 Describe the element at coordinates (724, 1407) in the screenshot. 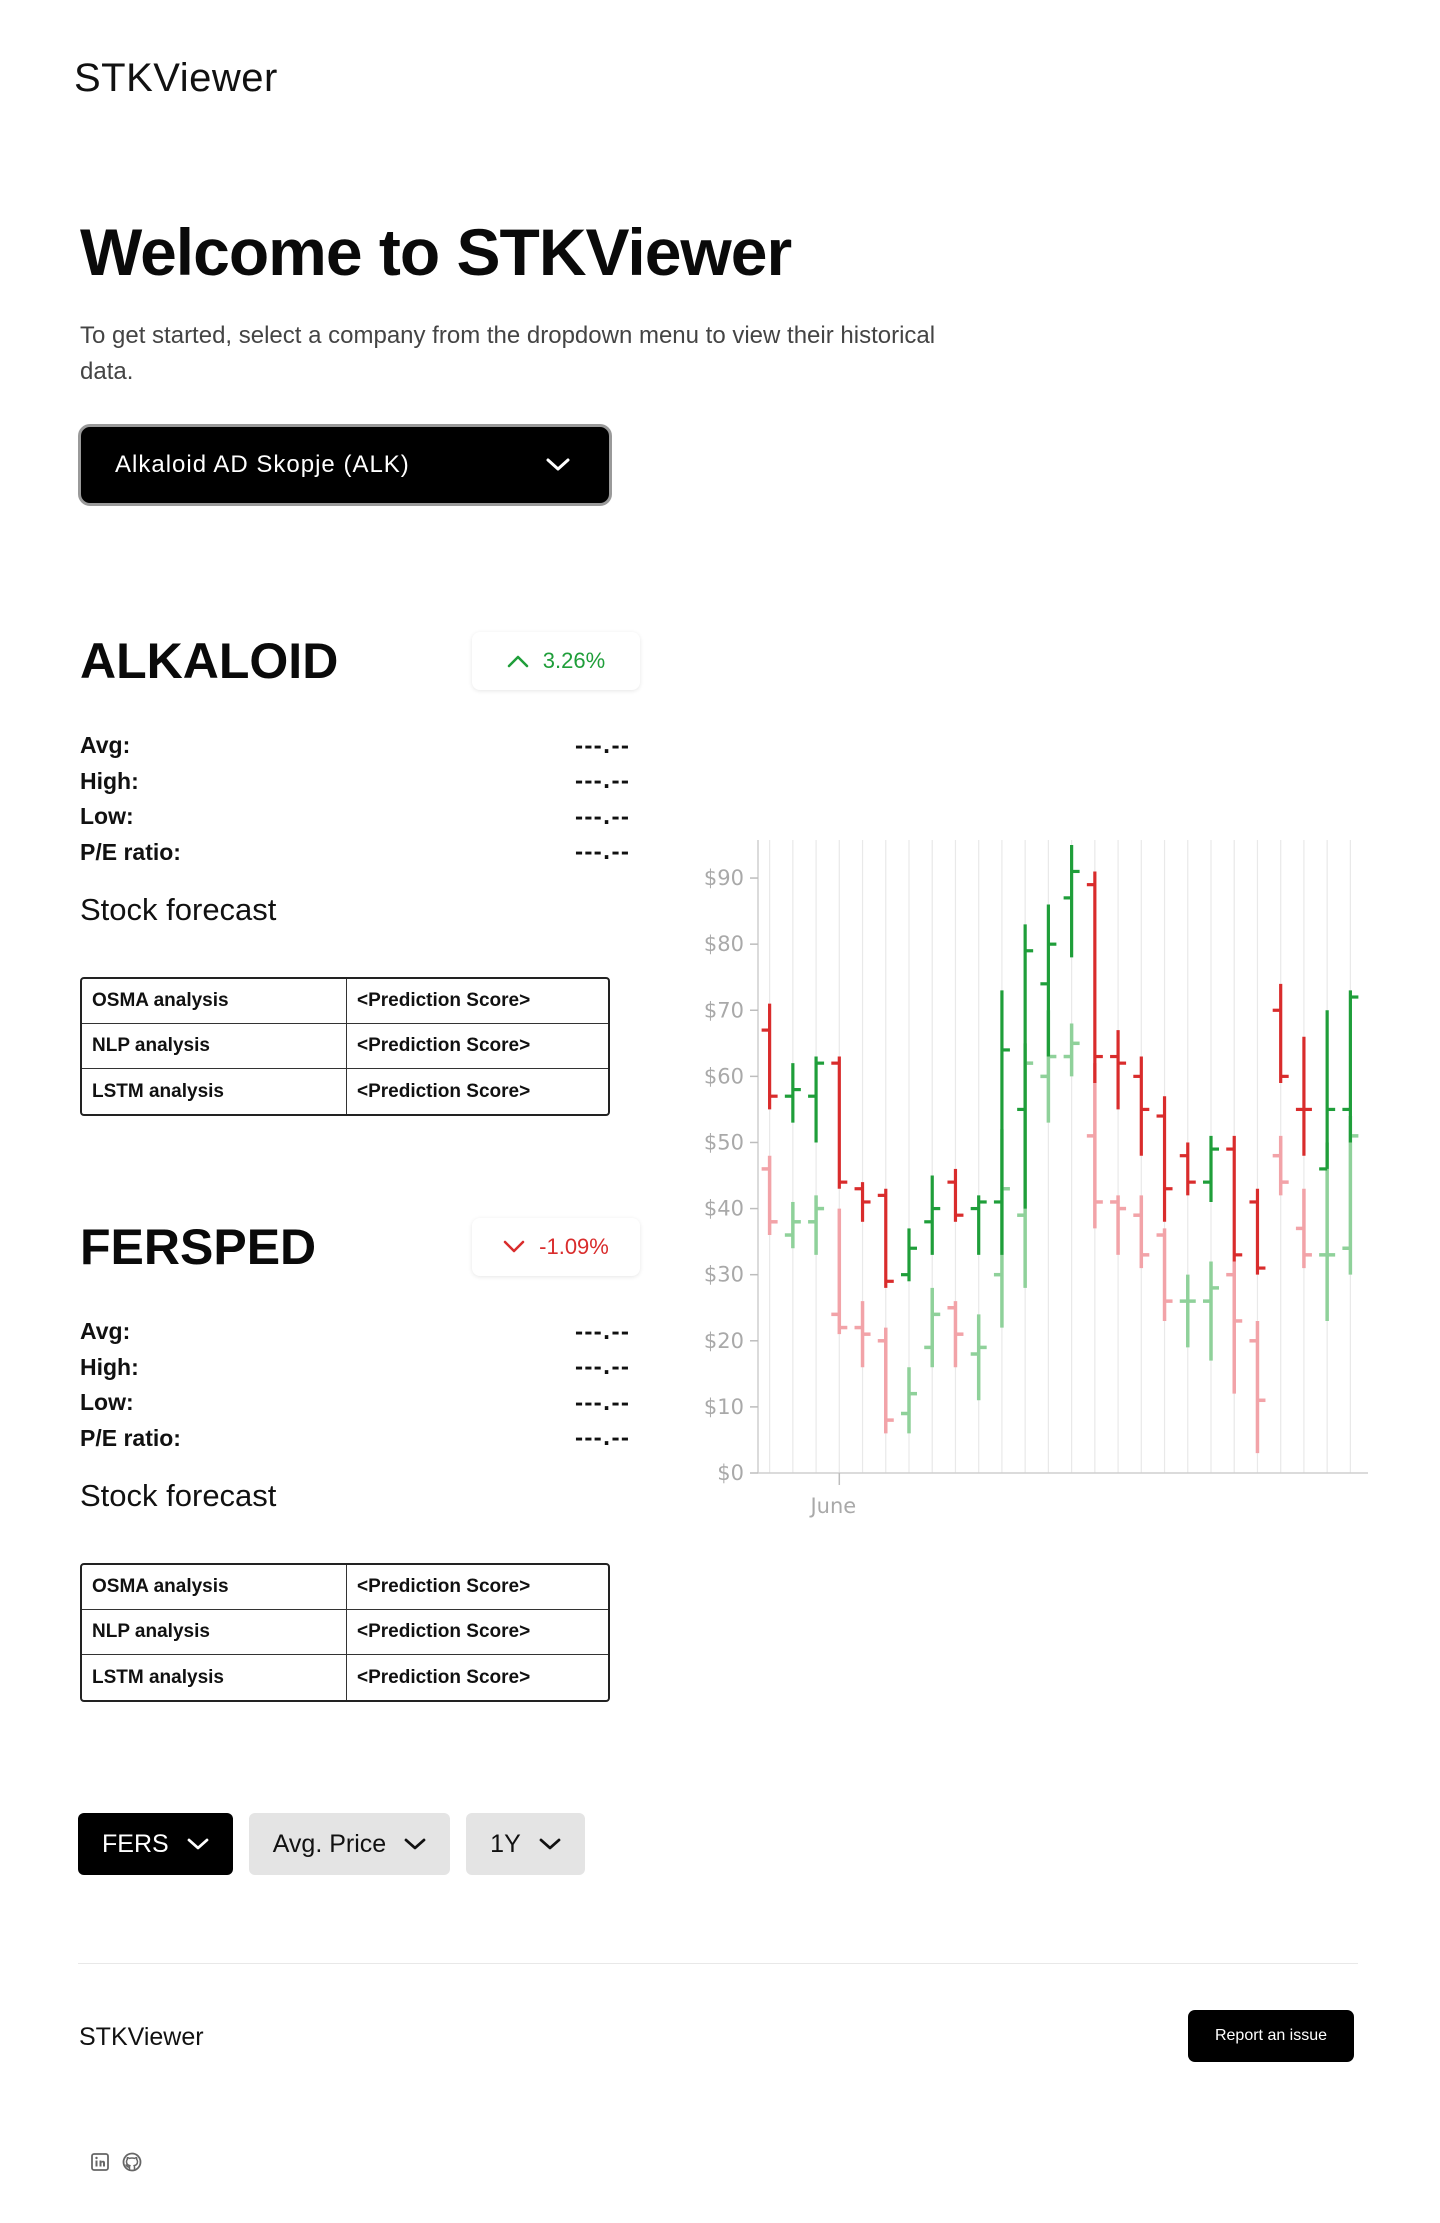

I see `y-tick-label: $10` at that location.